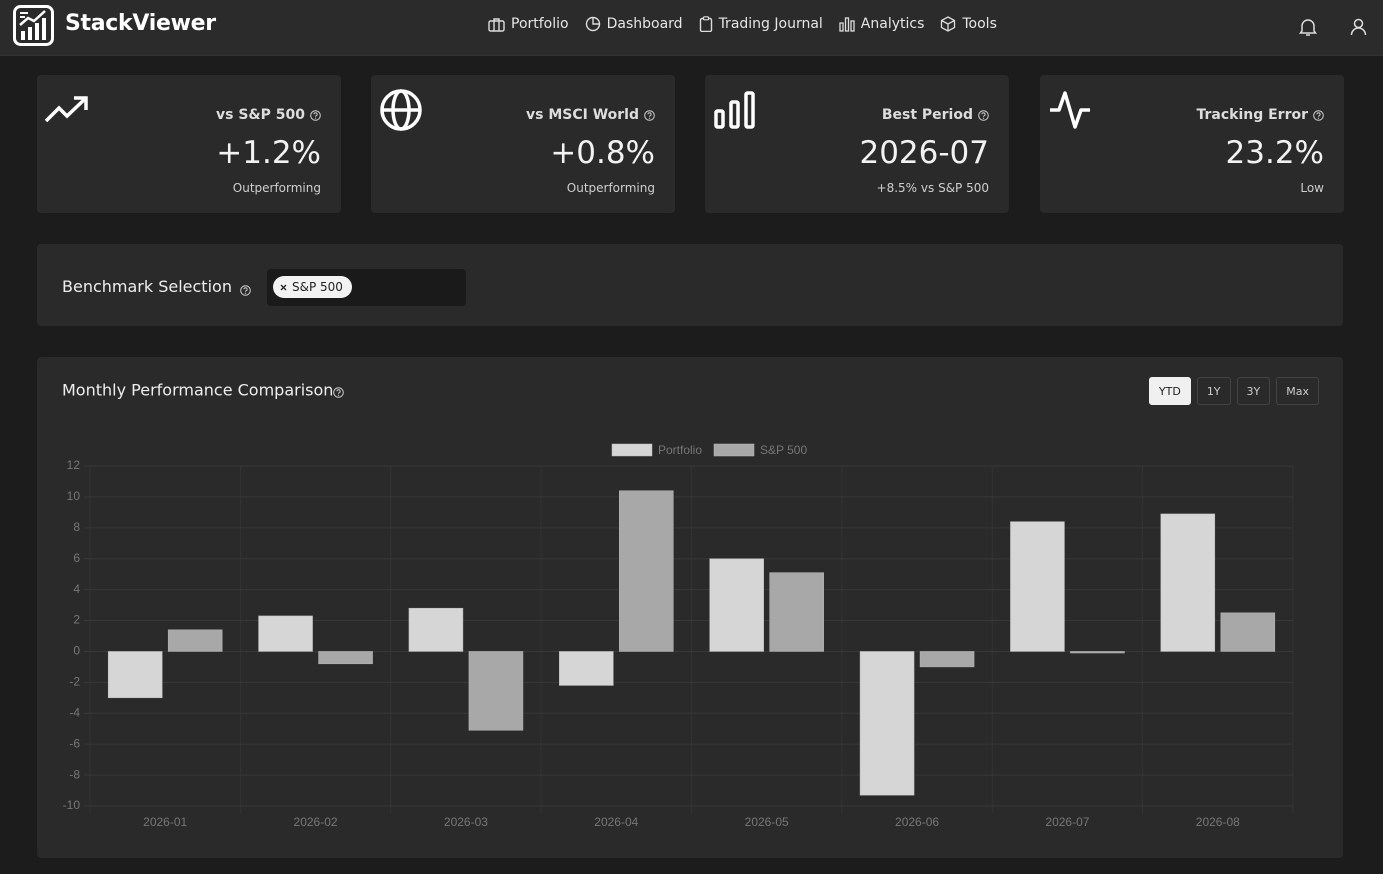  What do you see at coordinates (602, 153) in the screenshot?
I see `card-value: +0.8%` at bounding box center [602, 153].